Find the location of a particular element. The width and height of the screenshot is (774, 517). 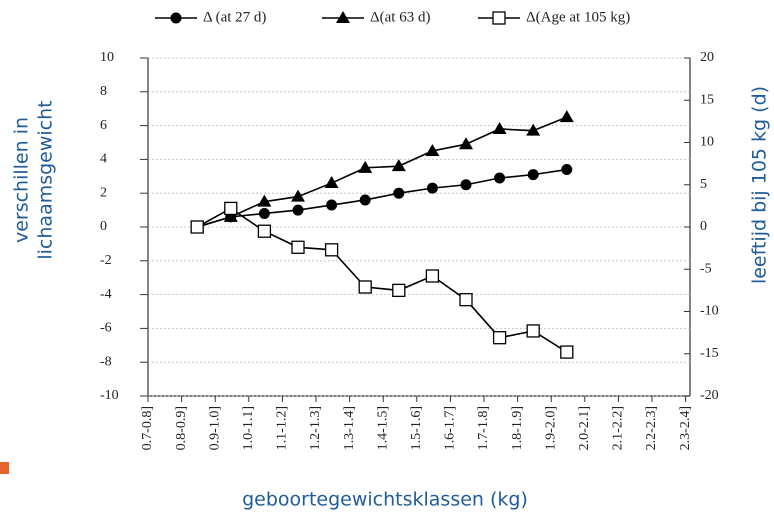

legend-label: Δ (at 27 d) is located at coordinates (234, 17).